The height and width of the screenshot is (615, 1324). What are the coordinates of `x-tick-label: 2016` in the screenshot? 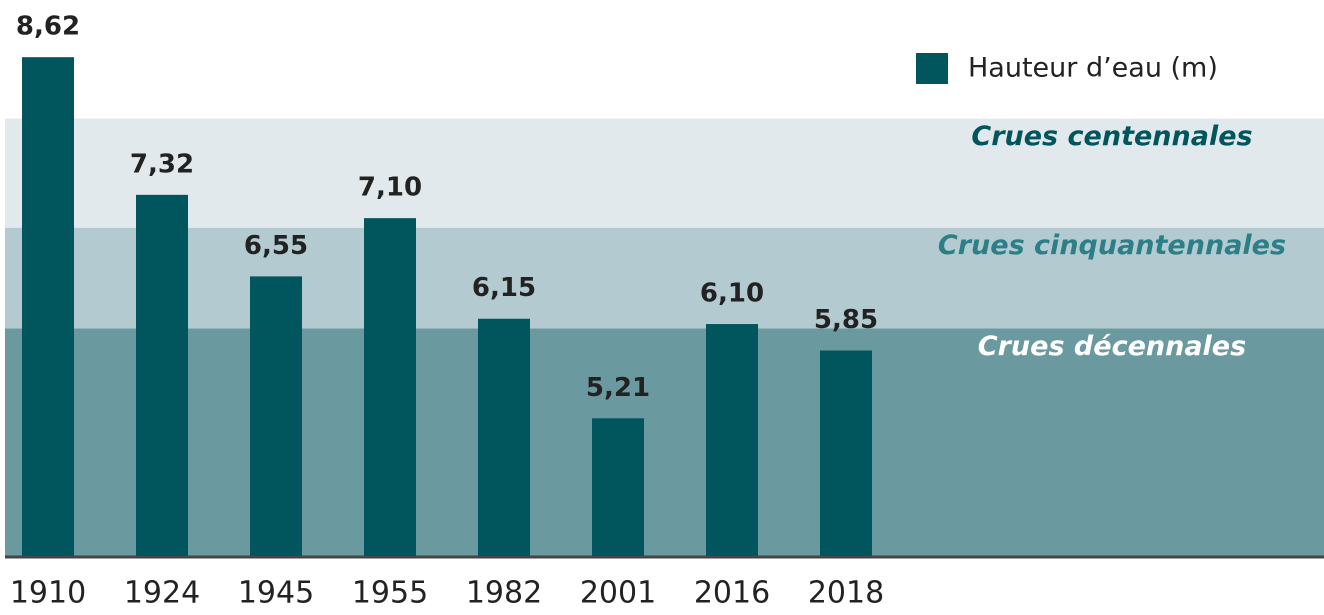 It's located at (732, 593).